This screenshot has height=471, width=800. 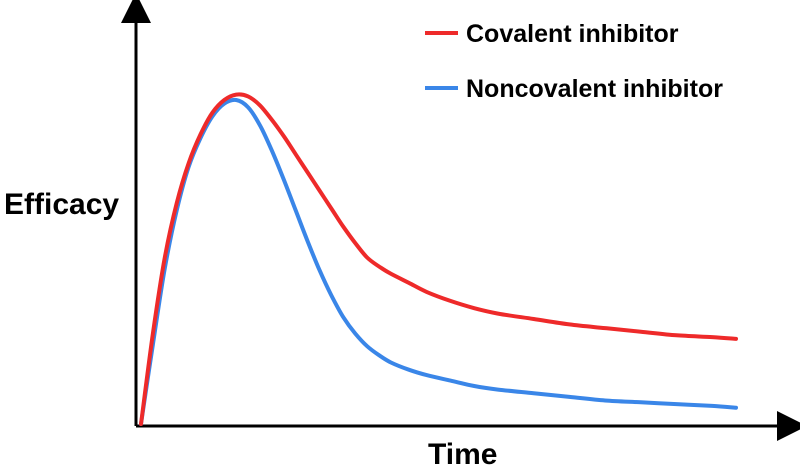 I want to click on y-axis-title: Efficacy, so click(x=61, y=204).